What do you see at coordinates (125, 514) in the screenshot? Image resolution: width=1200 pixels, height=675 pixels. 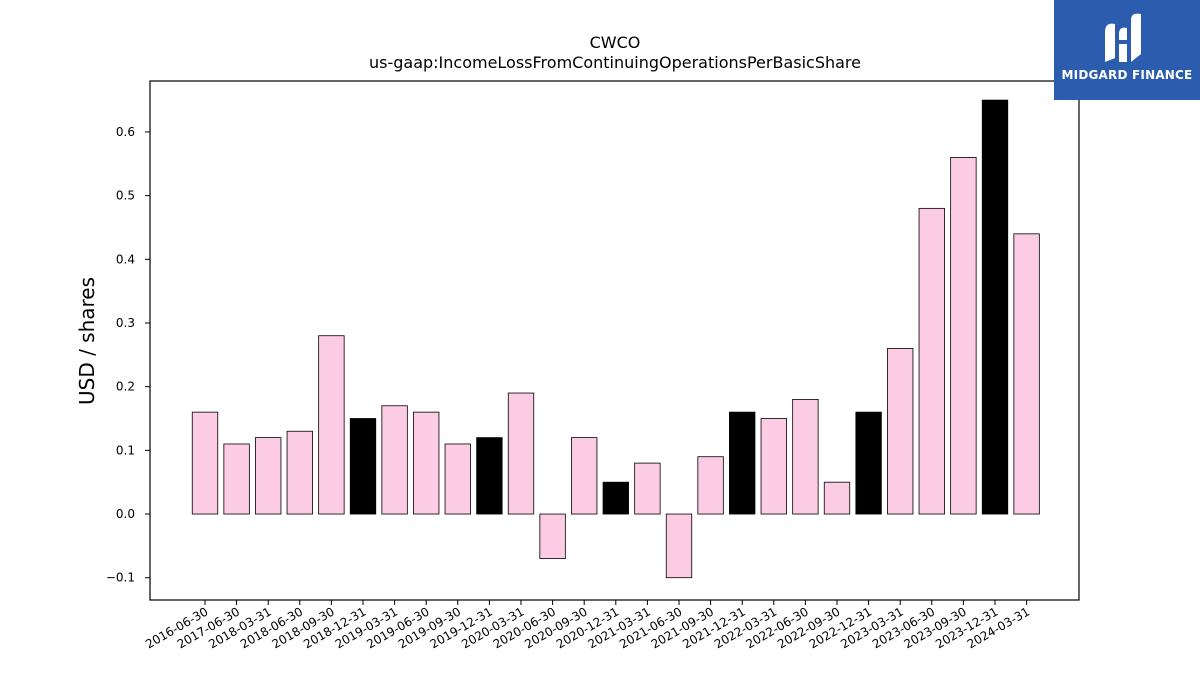 I see `y-tick-label: 0.0` at bounding box center [125, 514].